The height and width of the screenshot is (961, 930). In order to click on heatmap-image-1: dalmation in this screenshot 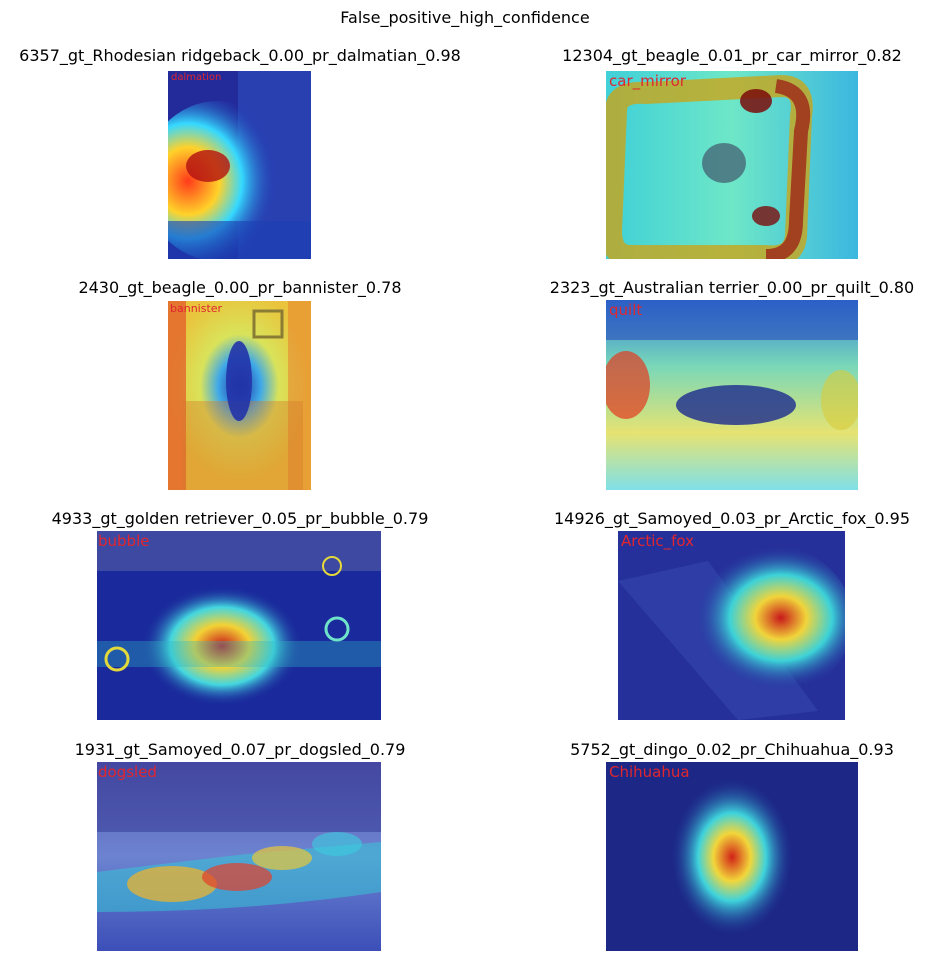, I will do `click(239, 165)`.